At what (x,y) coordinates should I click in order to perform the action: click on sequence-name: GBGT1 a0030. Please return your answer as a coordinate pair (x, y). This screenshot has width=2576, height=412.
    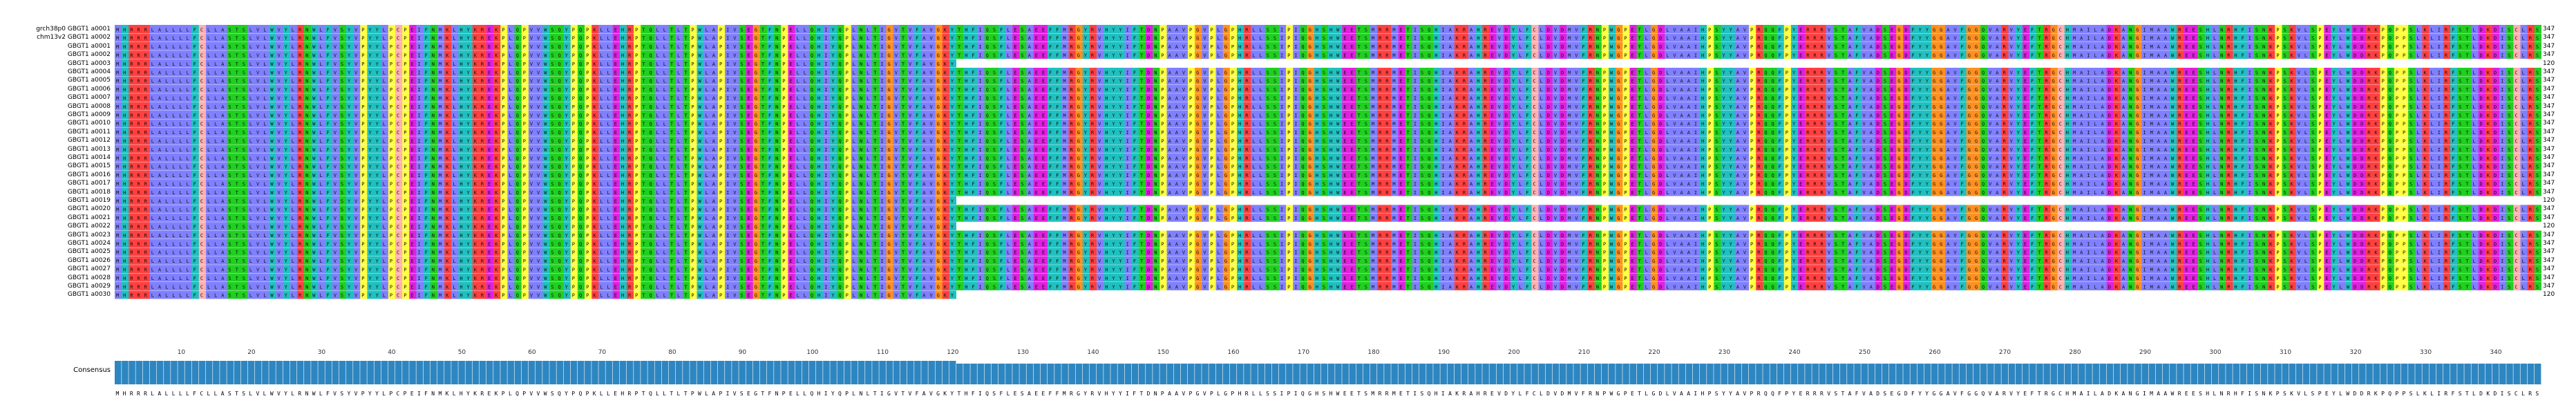
    Looking at the image, I should click on (55, 294).